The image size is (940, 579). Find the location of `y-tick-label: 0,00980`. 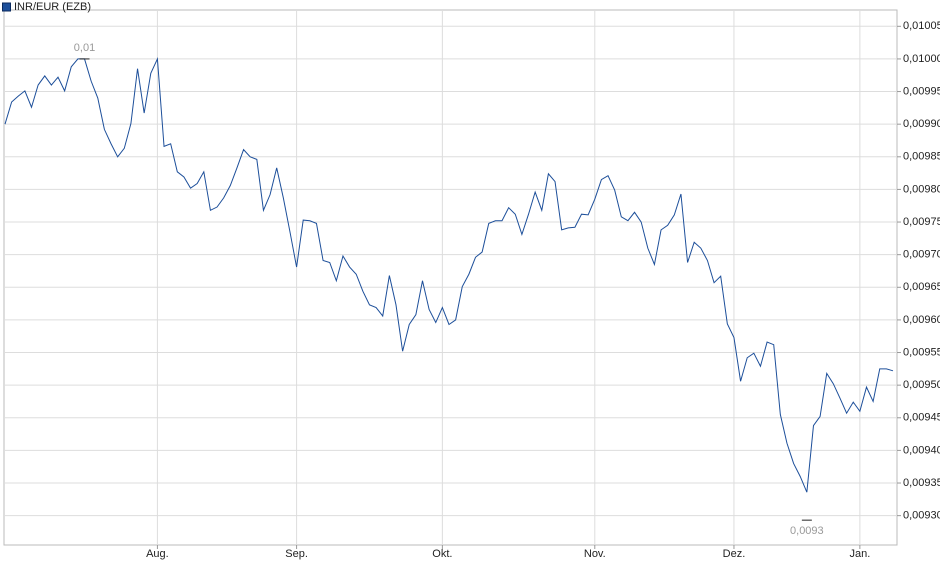

y-tick-label: 0,00980 is located at coordinates (921, 189).